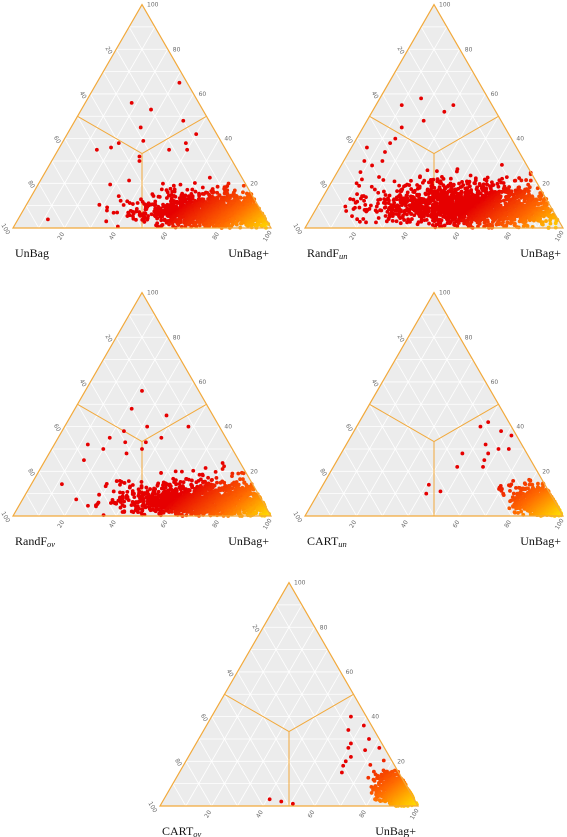 This screenshot has width=567, height=837. I want to click on corner-label-left: RandFun, so click(327, 253).